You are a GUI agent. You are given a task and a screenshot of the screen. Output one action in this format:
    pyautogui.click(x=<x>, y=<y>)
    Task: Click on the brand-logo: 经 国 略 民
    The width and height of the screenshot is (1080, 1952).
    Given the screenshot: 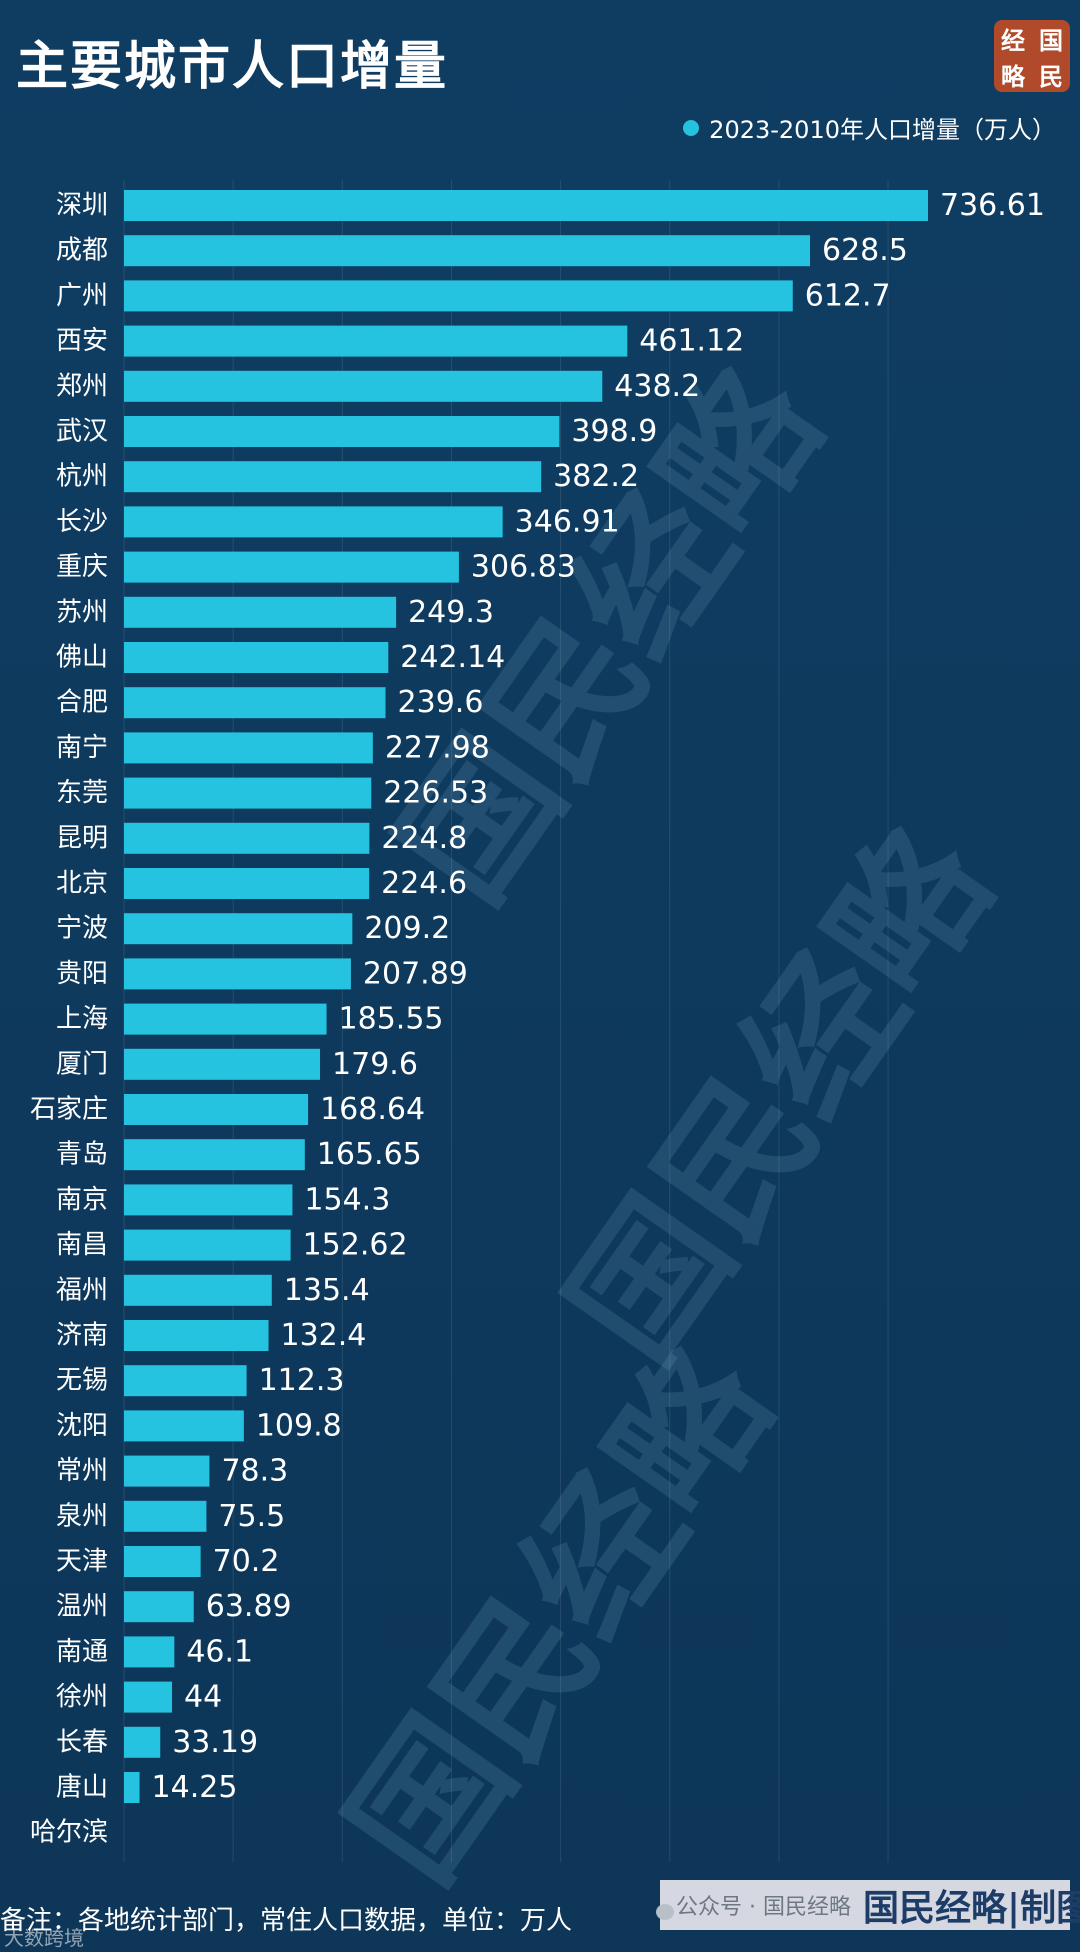 What is the action you would take?
    pyautogui.click(x=1032, y=56)
    